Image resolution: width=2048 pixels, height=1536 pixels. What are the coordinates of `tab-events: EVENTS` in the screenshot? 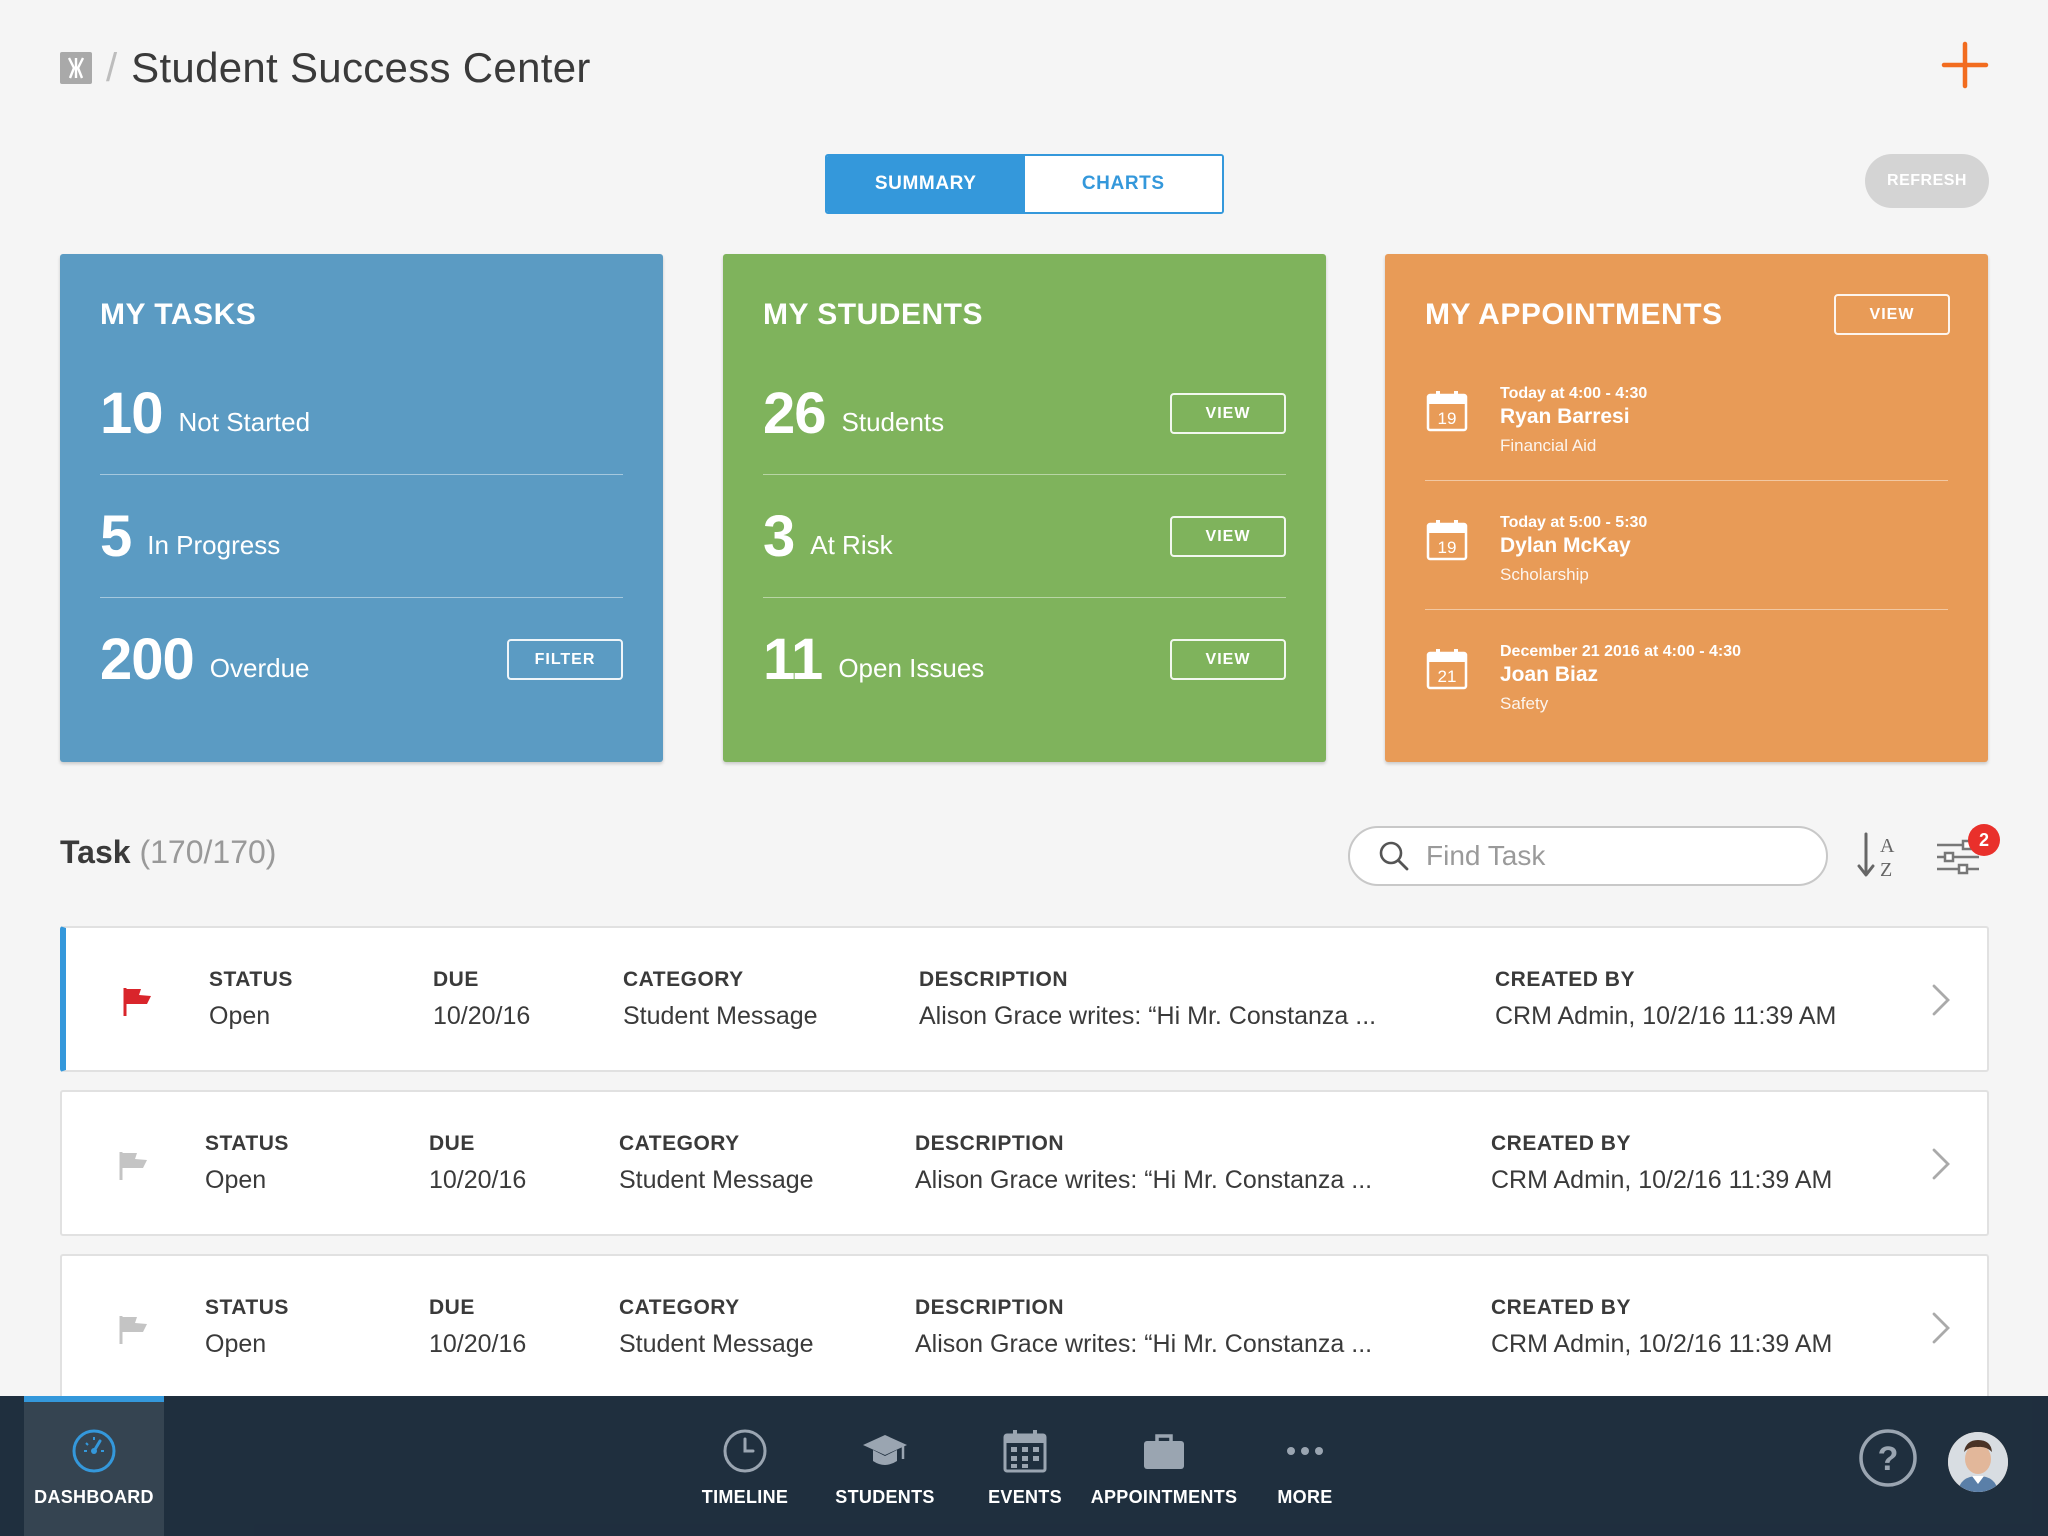 It's located at (1025, 1466).